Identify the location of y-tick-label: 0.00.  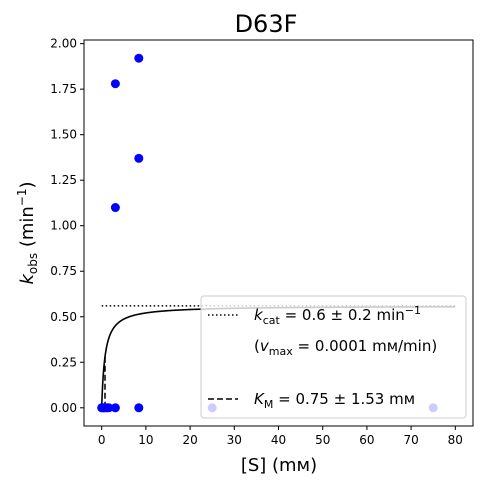
(63, 408).